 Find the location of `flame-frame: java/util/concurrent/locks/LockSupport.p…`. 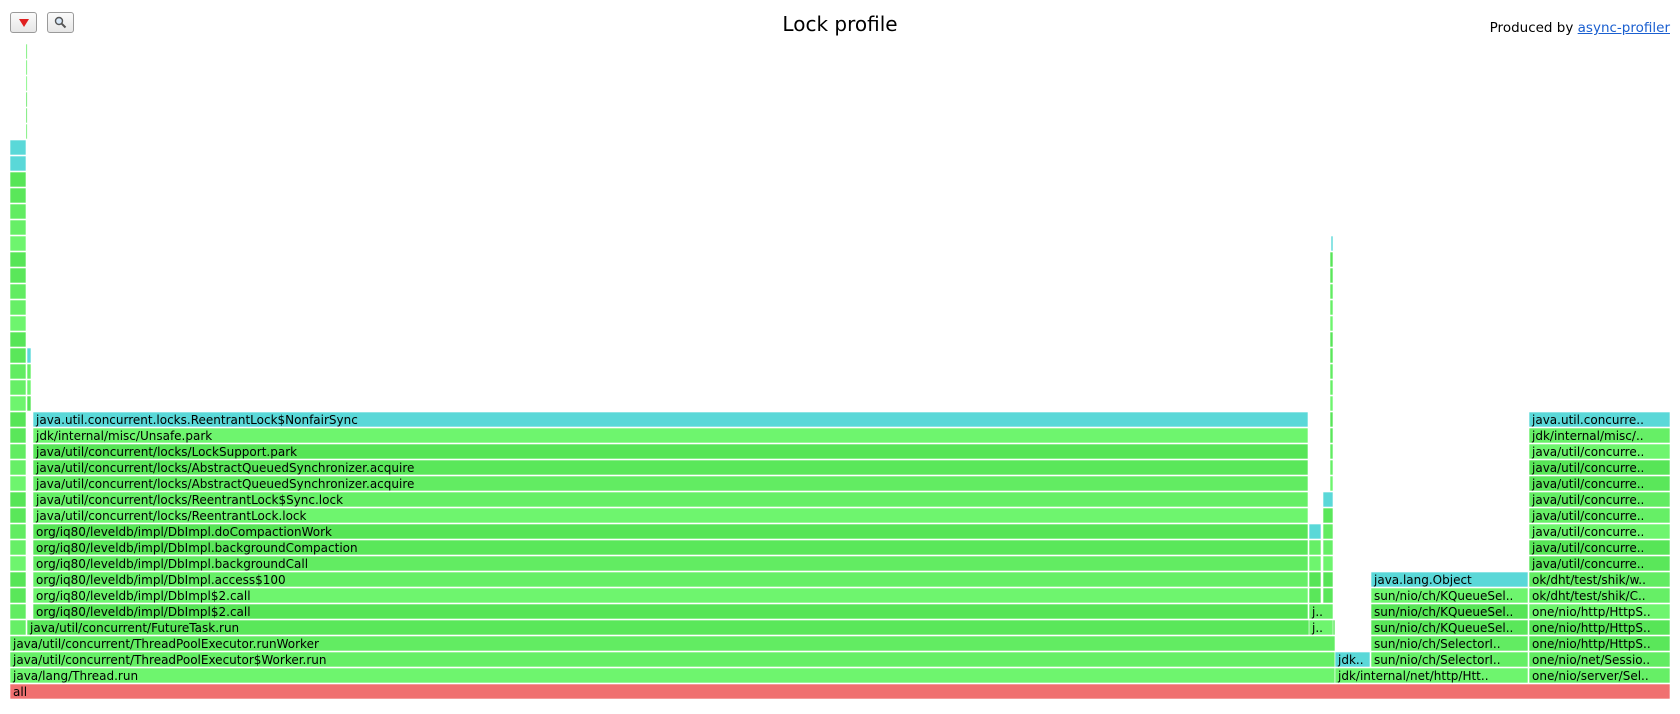

flame-frame: java/util/concurrent/locks/LockSupport.p… is located at coordinates (670, 451).